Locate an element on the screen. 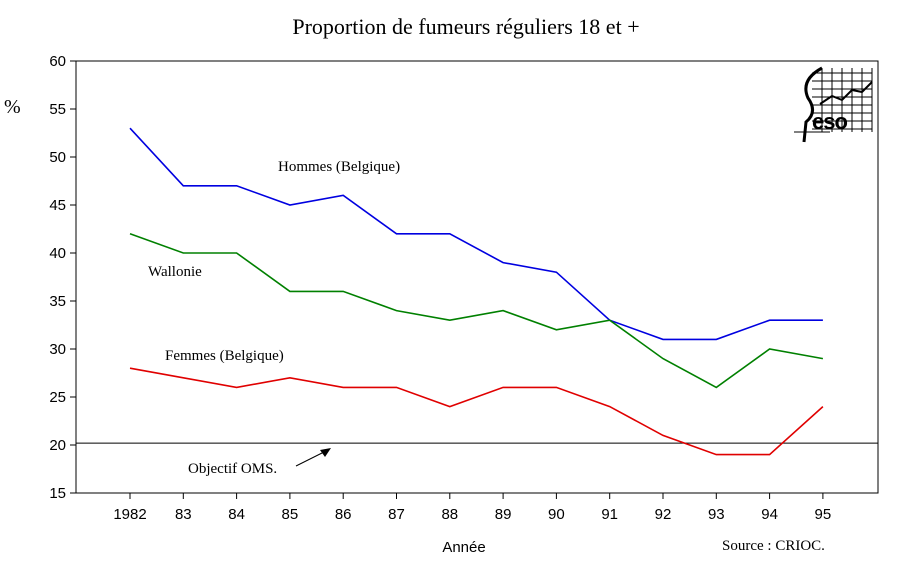  x-tick-label: 88 is located at coordinates (449, 514).